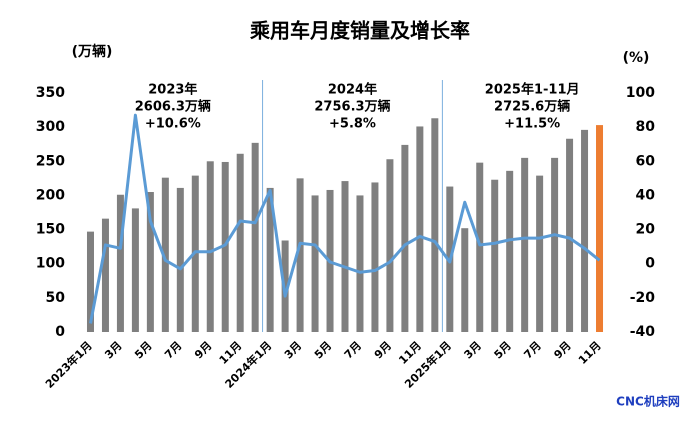 Image resolution: width=697 pixels, height=431 pixels. Describe the element at coordinates (50, 93) in the screenshot. I see `y-tick-label: 350` at that location.